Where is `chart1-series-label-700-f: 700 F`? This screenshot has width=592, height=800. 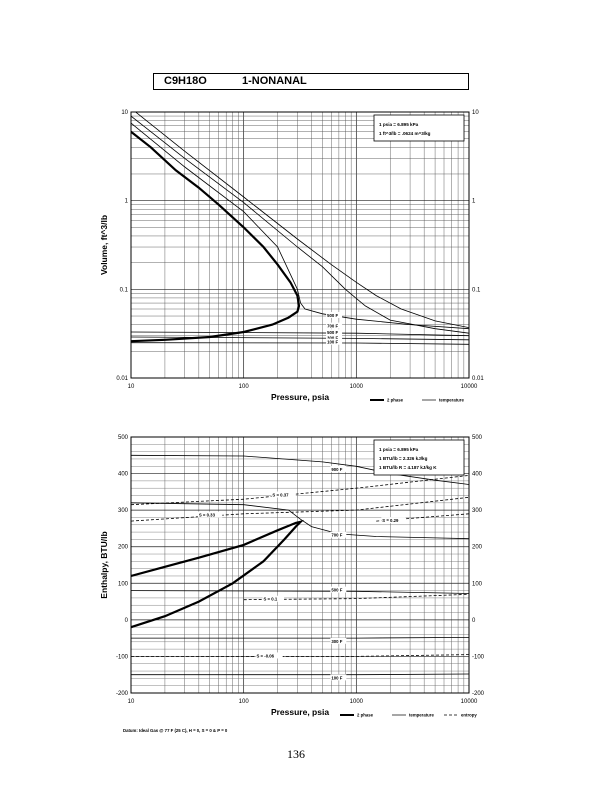
chart1-series-label-700-f: 700 F is located at coordinates (332, 326).